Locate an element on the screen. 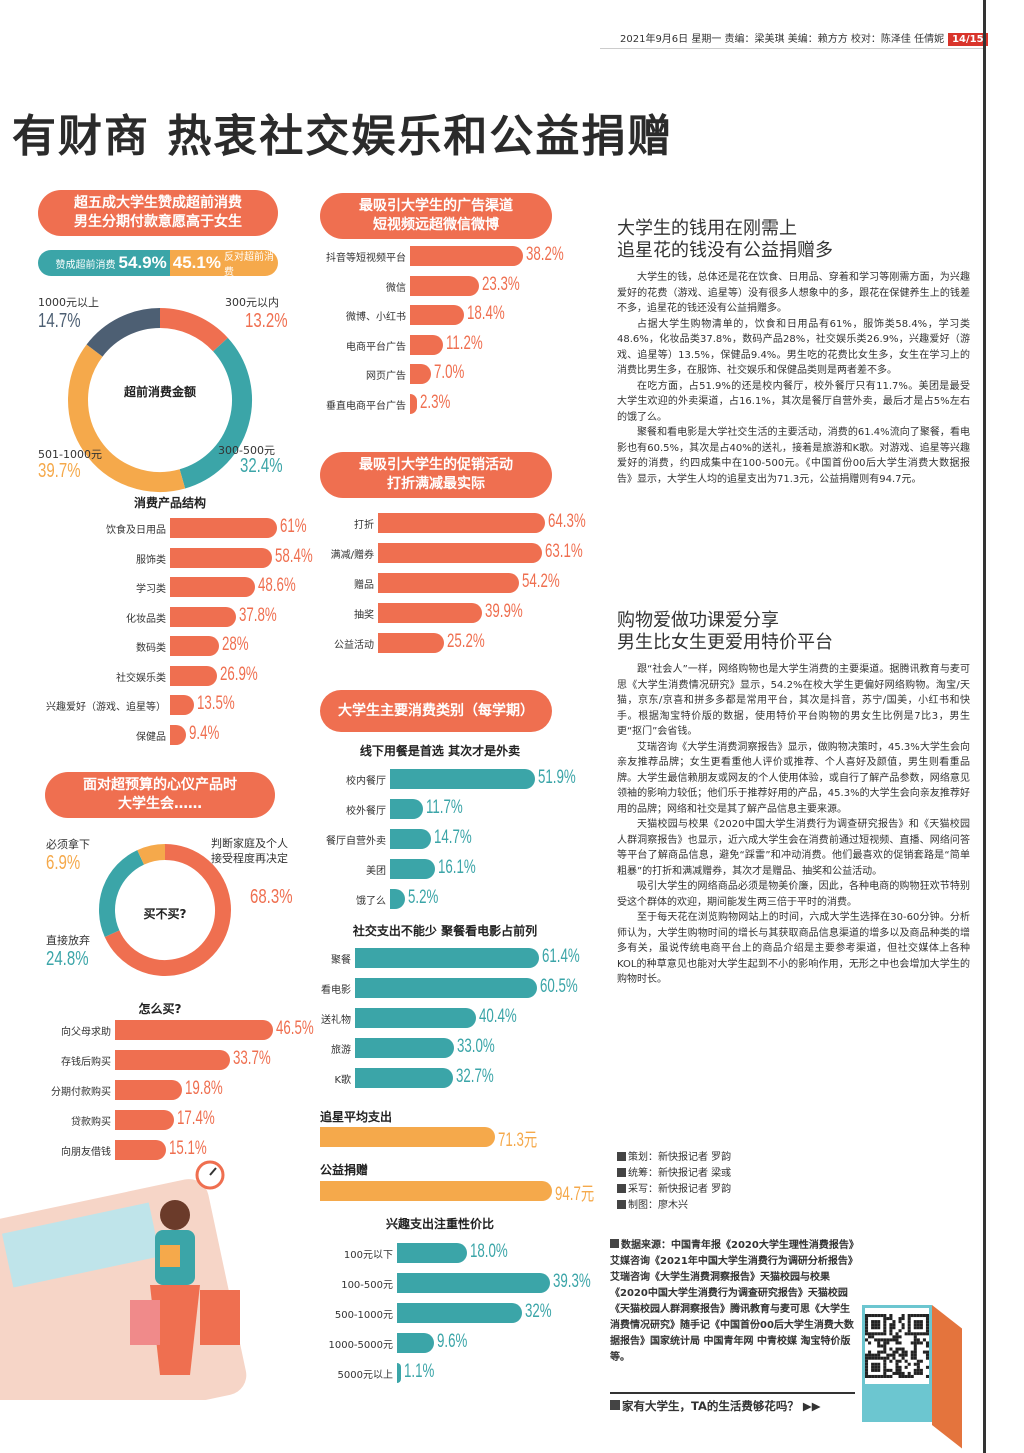 The image size is (1024, 1453). bar-value-label: 11.7% is located at coordinates (444, 807).